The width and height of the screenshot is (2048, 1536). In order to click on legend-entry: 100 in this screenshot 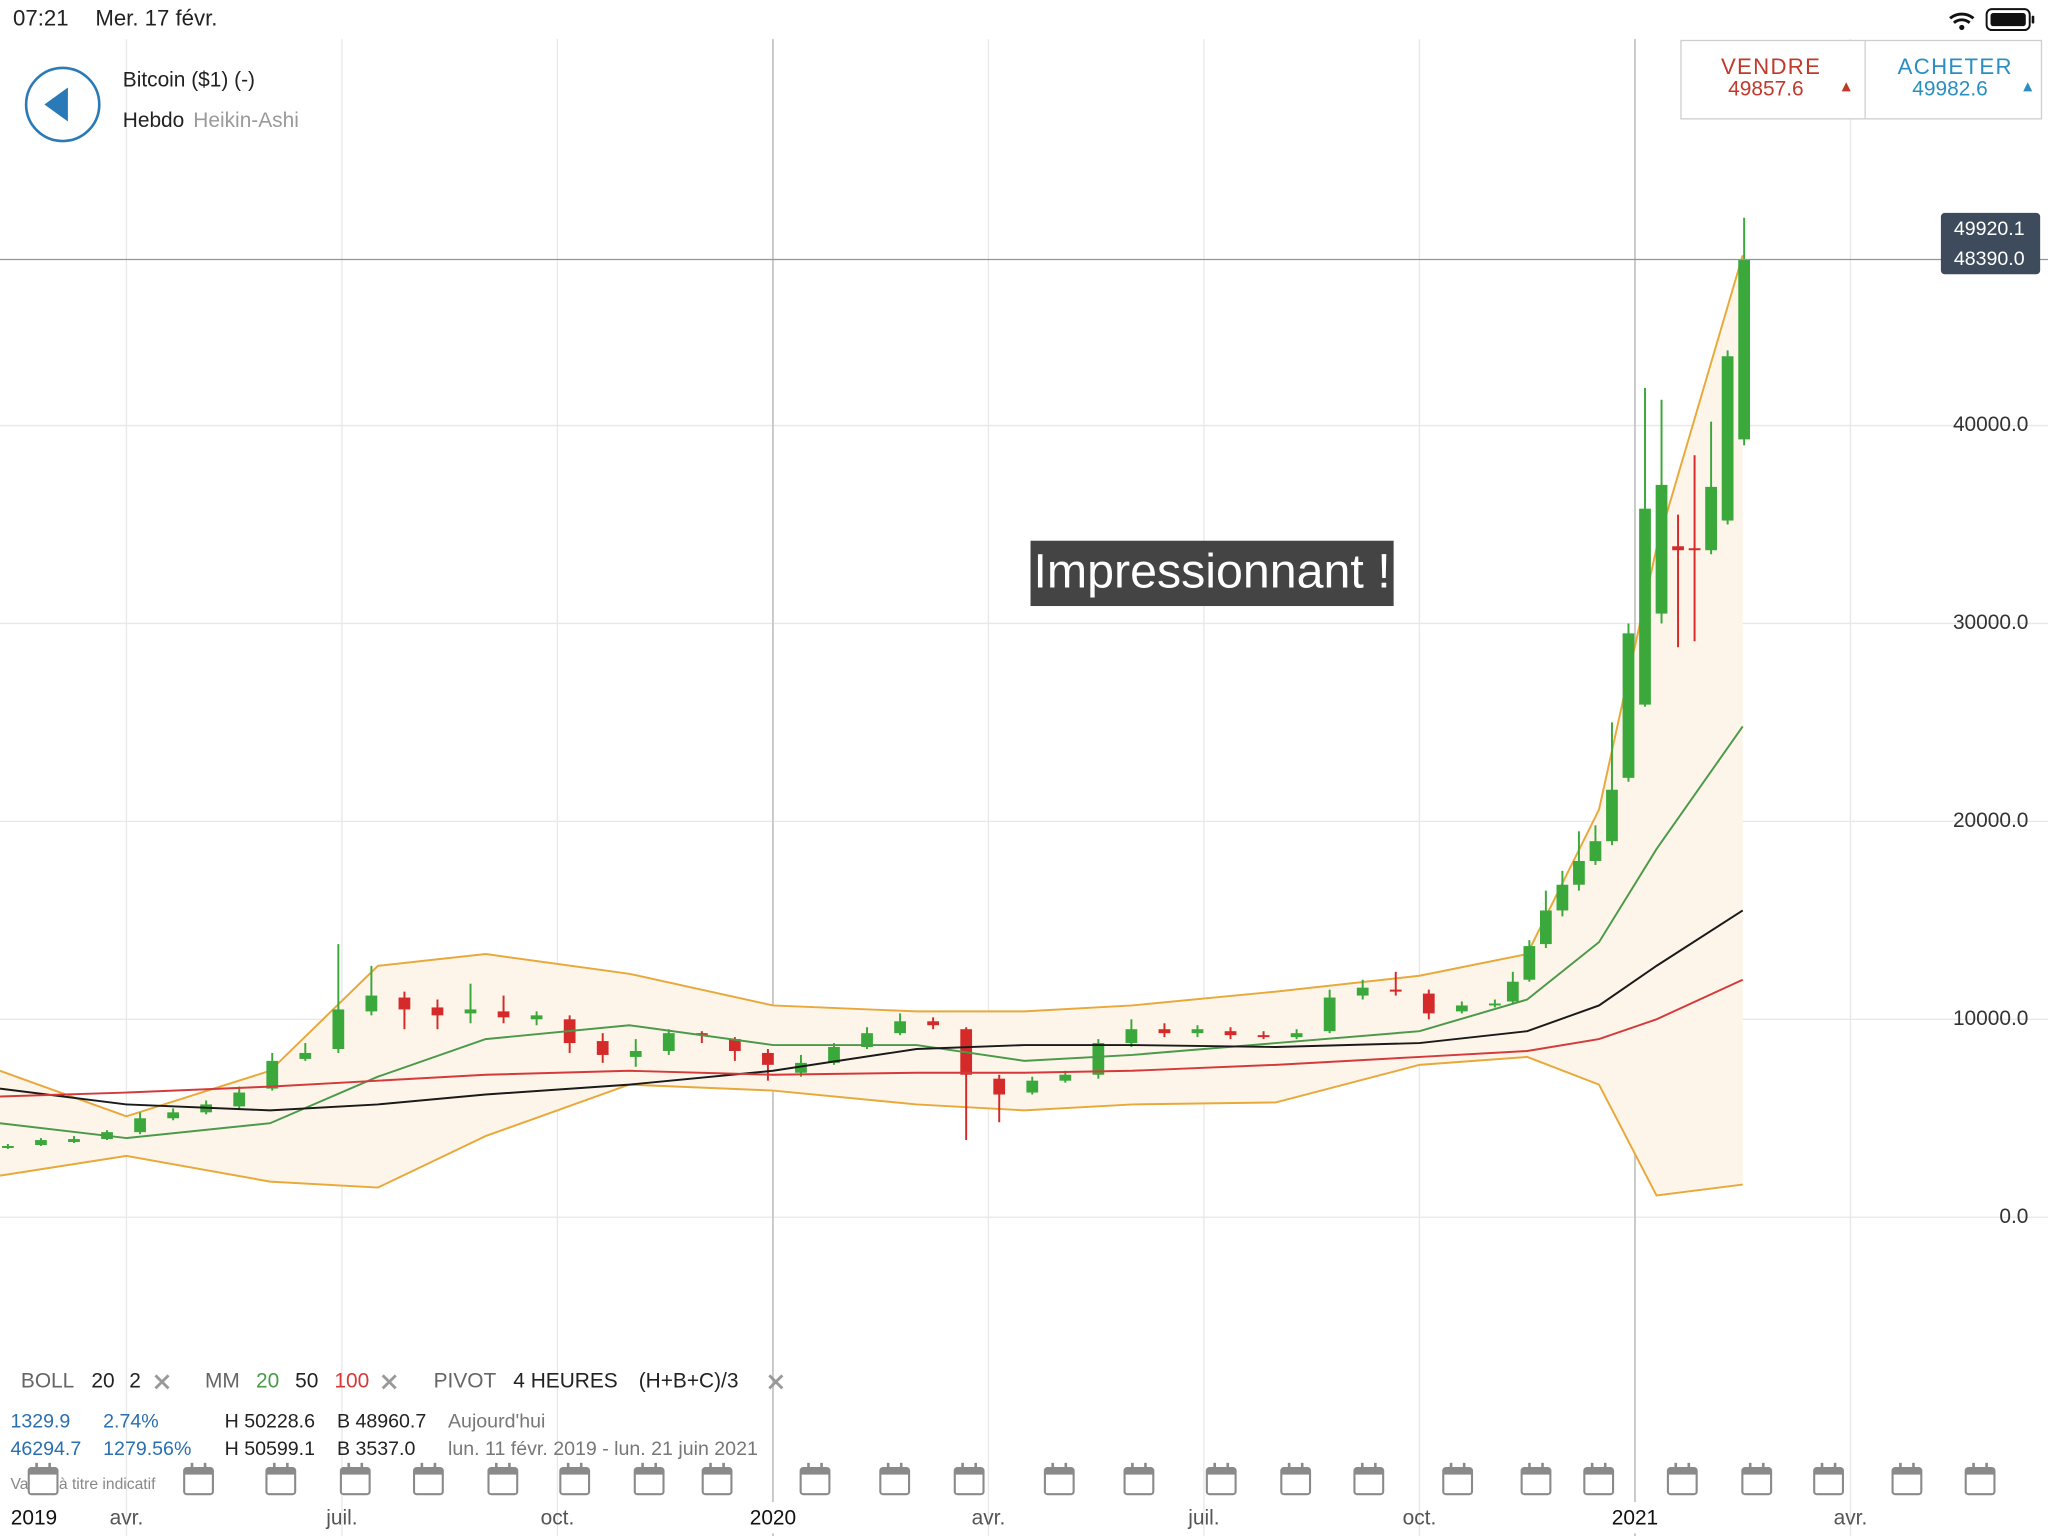, I will do `click(351, 1380)`.